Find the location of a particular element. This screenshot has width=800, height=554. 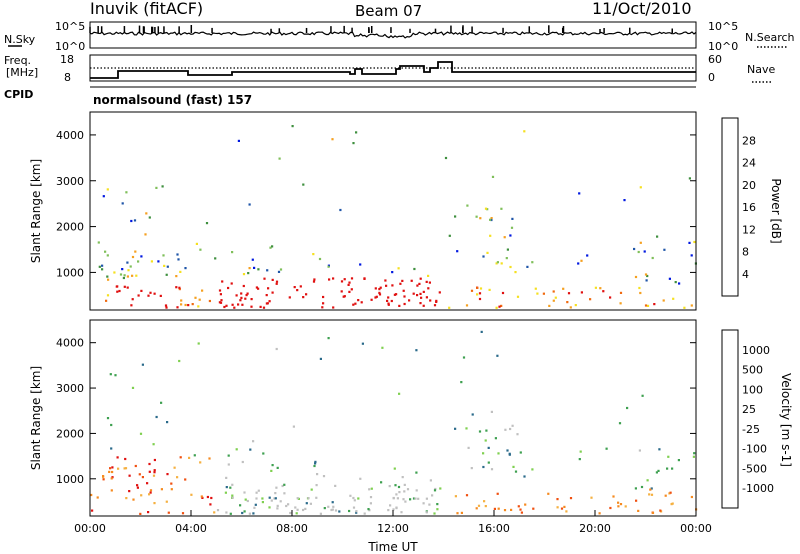

colorbar-tick-label: -500 is located at coordinates (754, 468).